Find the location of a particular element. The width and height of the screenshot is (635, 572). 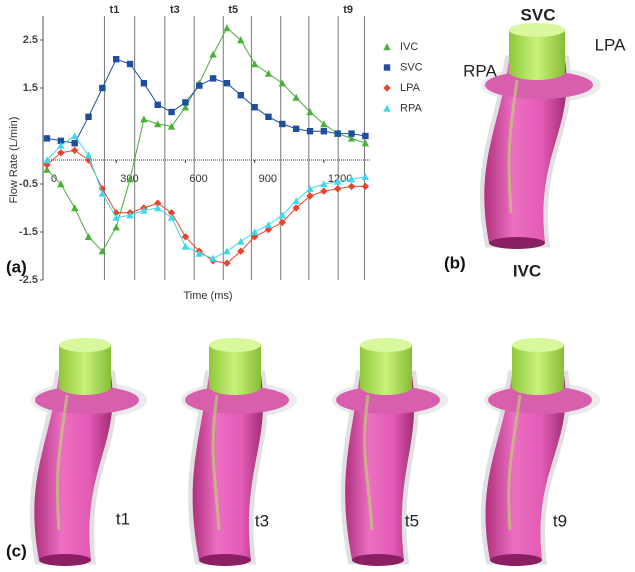

x-tick-label: 900 is located at coordinates (268, 179).